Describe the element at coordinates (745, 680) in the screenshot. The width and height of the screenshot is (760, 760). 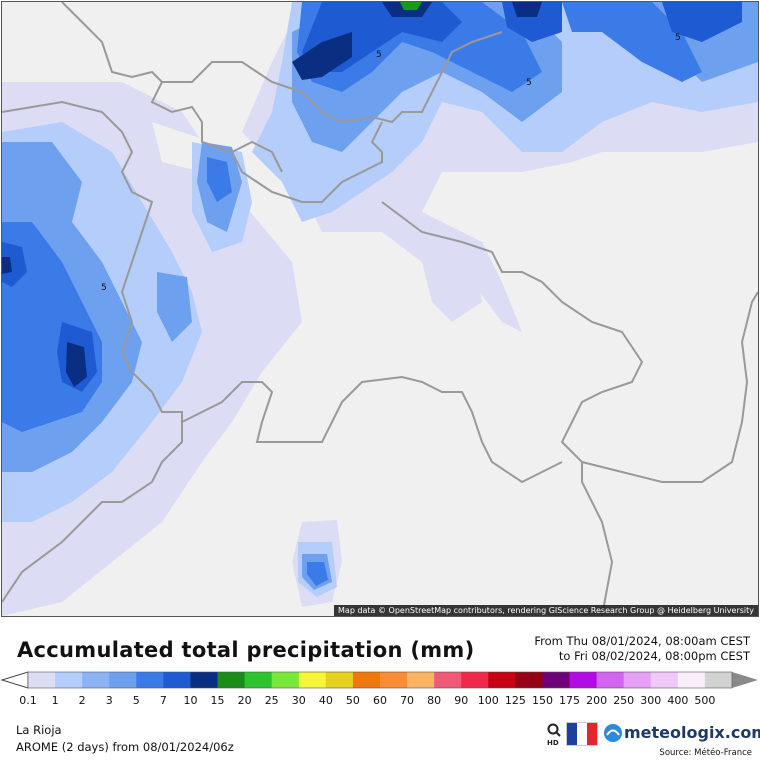
I see `legend-arrow-right` at that location.